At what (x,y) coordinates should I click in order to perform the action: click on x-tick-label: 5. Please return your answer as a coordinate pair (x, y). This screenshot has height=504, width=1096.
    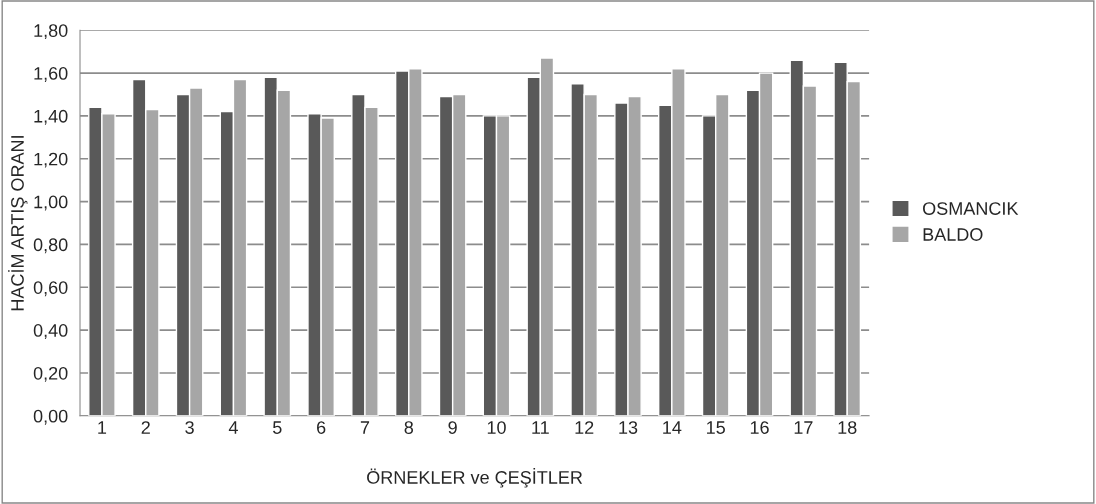
    Looking at the image, I should click on (277, 427).